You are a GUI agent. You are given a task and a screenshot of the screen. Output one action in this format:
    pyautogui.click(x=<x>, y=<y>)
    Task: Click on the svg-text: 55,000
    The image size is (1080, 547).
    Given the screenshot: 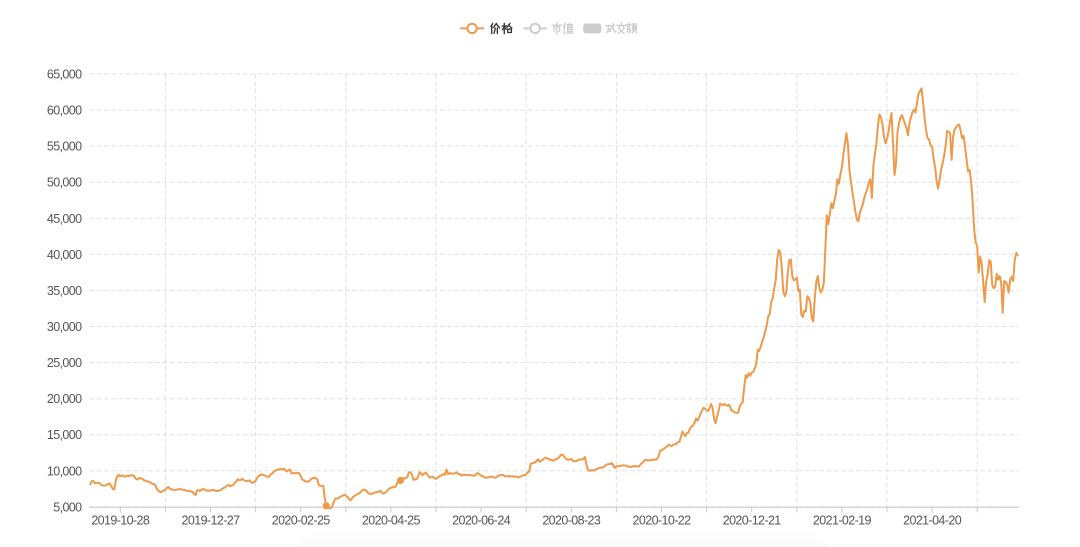 What is the action you would take?
    pyautogui.click(x=64, y=147)
    